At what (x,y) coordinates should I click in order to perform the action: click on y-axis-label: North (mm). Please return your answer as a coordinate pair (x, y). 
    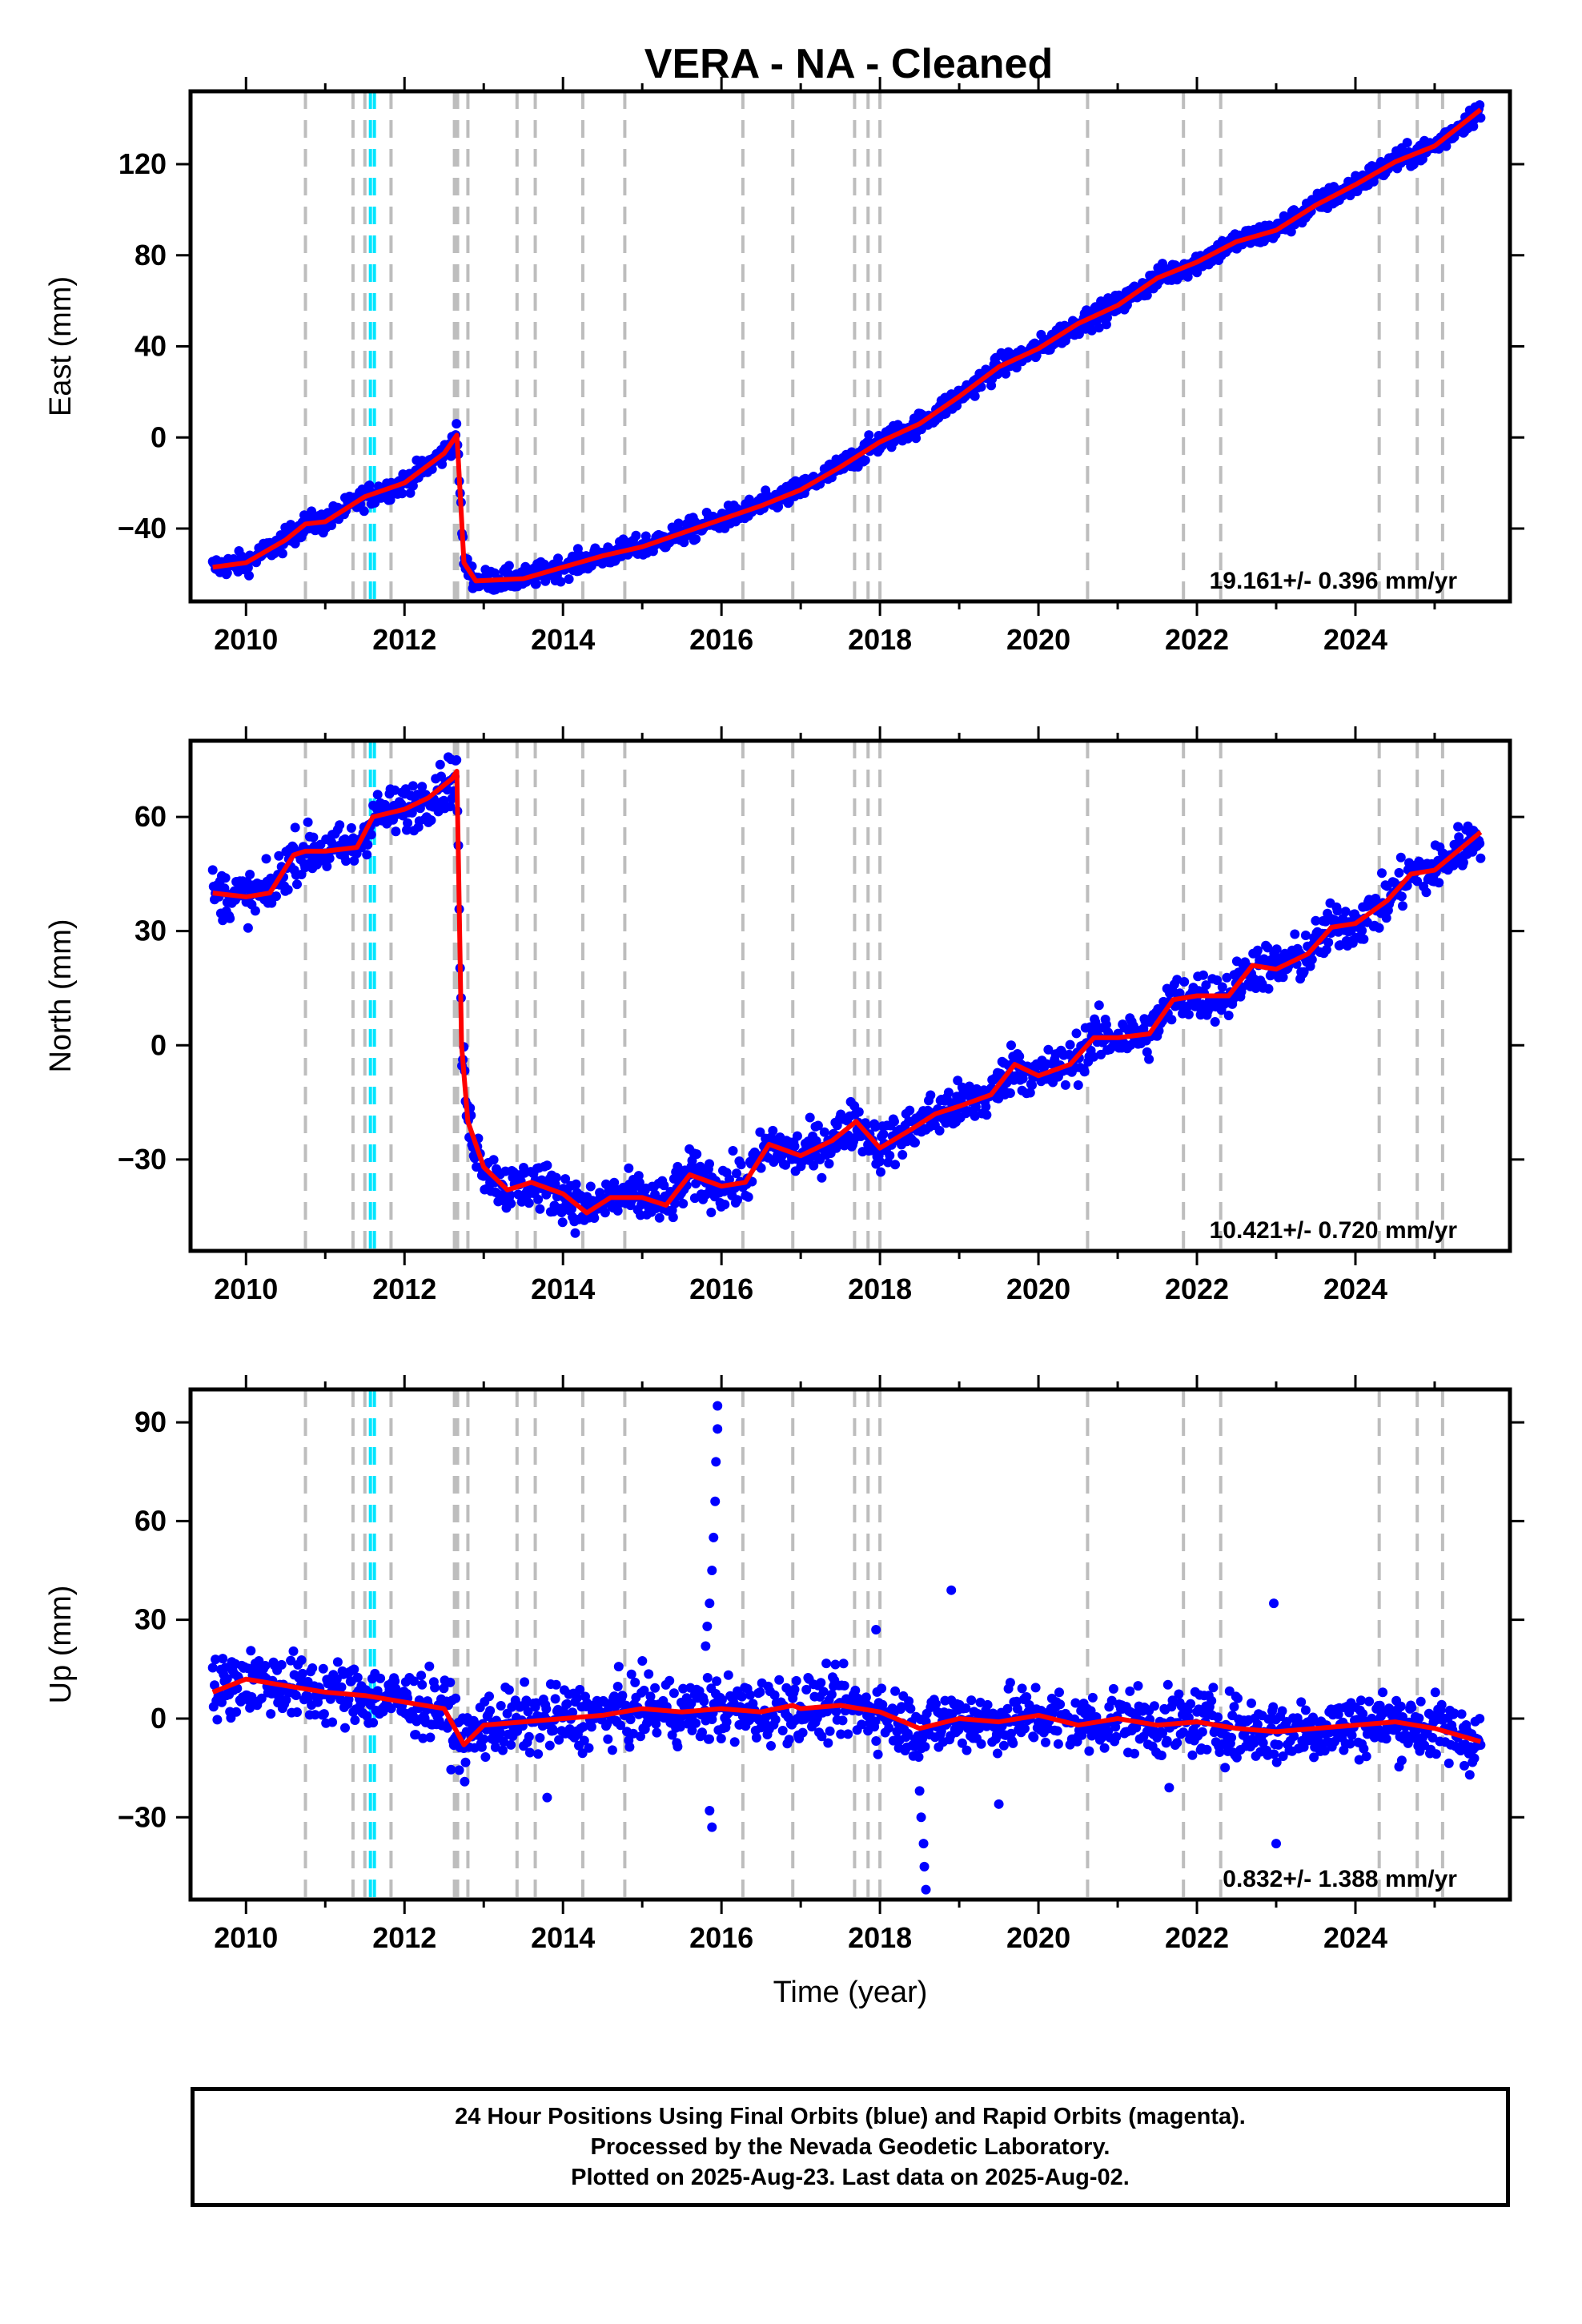
    Looking at the image, I should click on (61, 995).